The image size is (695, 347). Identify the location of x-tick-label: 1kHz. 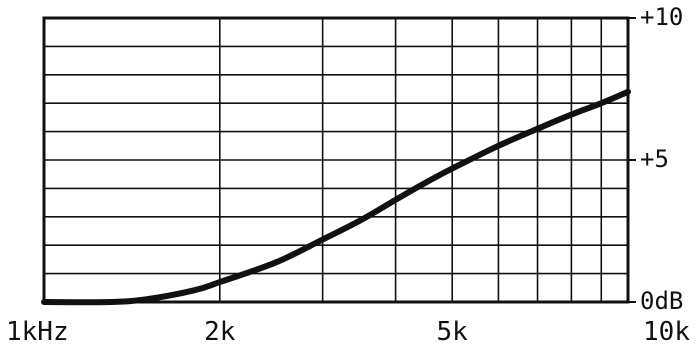
(37, 332).